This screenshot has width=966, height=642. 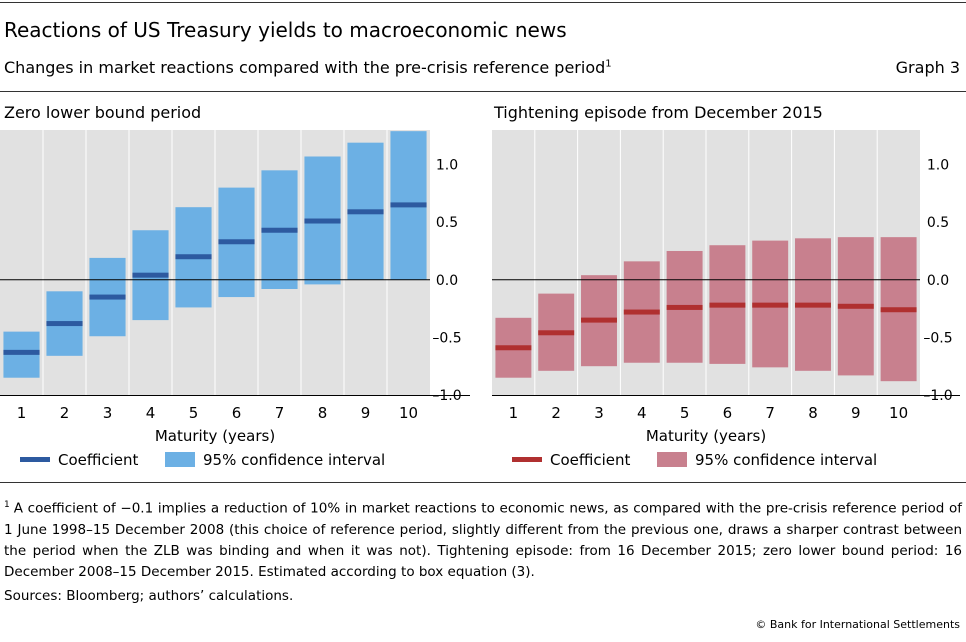 I want to click on zlb-ytick-label: 0.0, so click(x=447, y=281).